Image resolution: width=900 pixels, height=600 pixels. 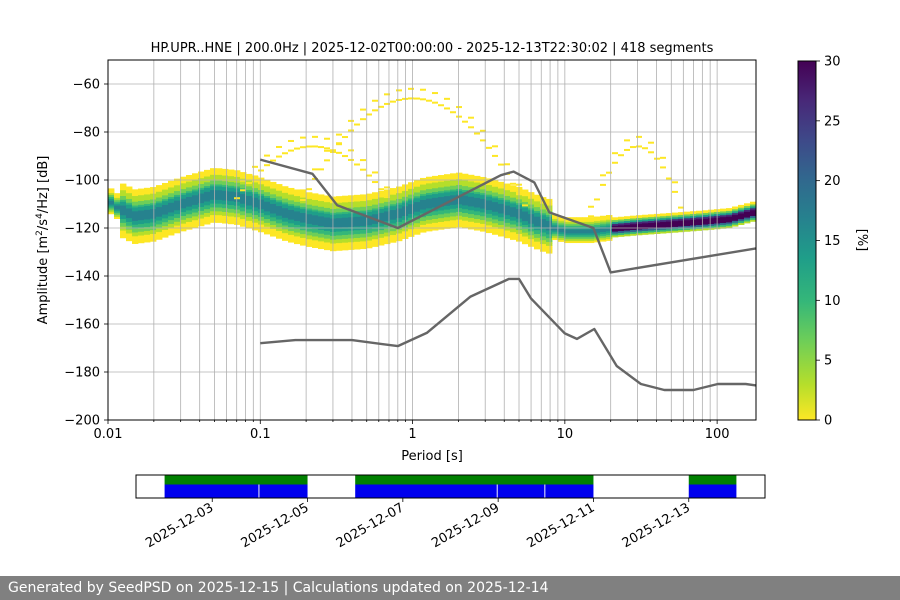 I want to click on y-axis-label-part: /s, so click(x=43, y=224).